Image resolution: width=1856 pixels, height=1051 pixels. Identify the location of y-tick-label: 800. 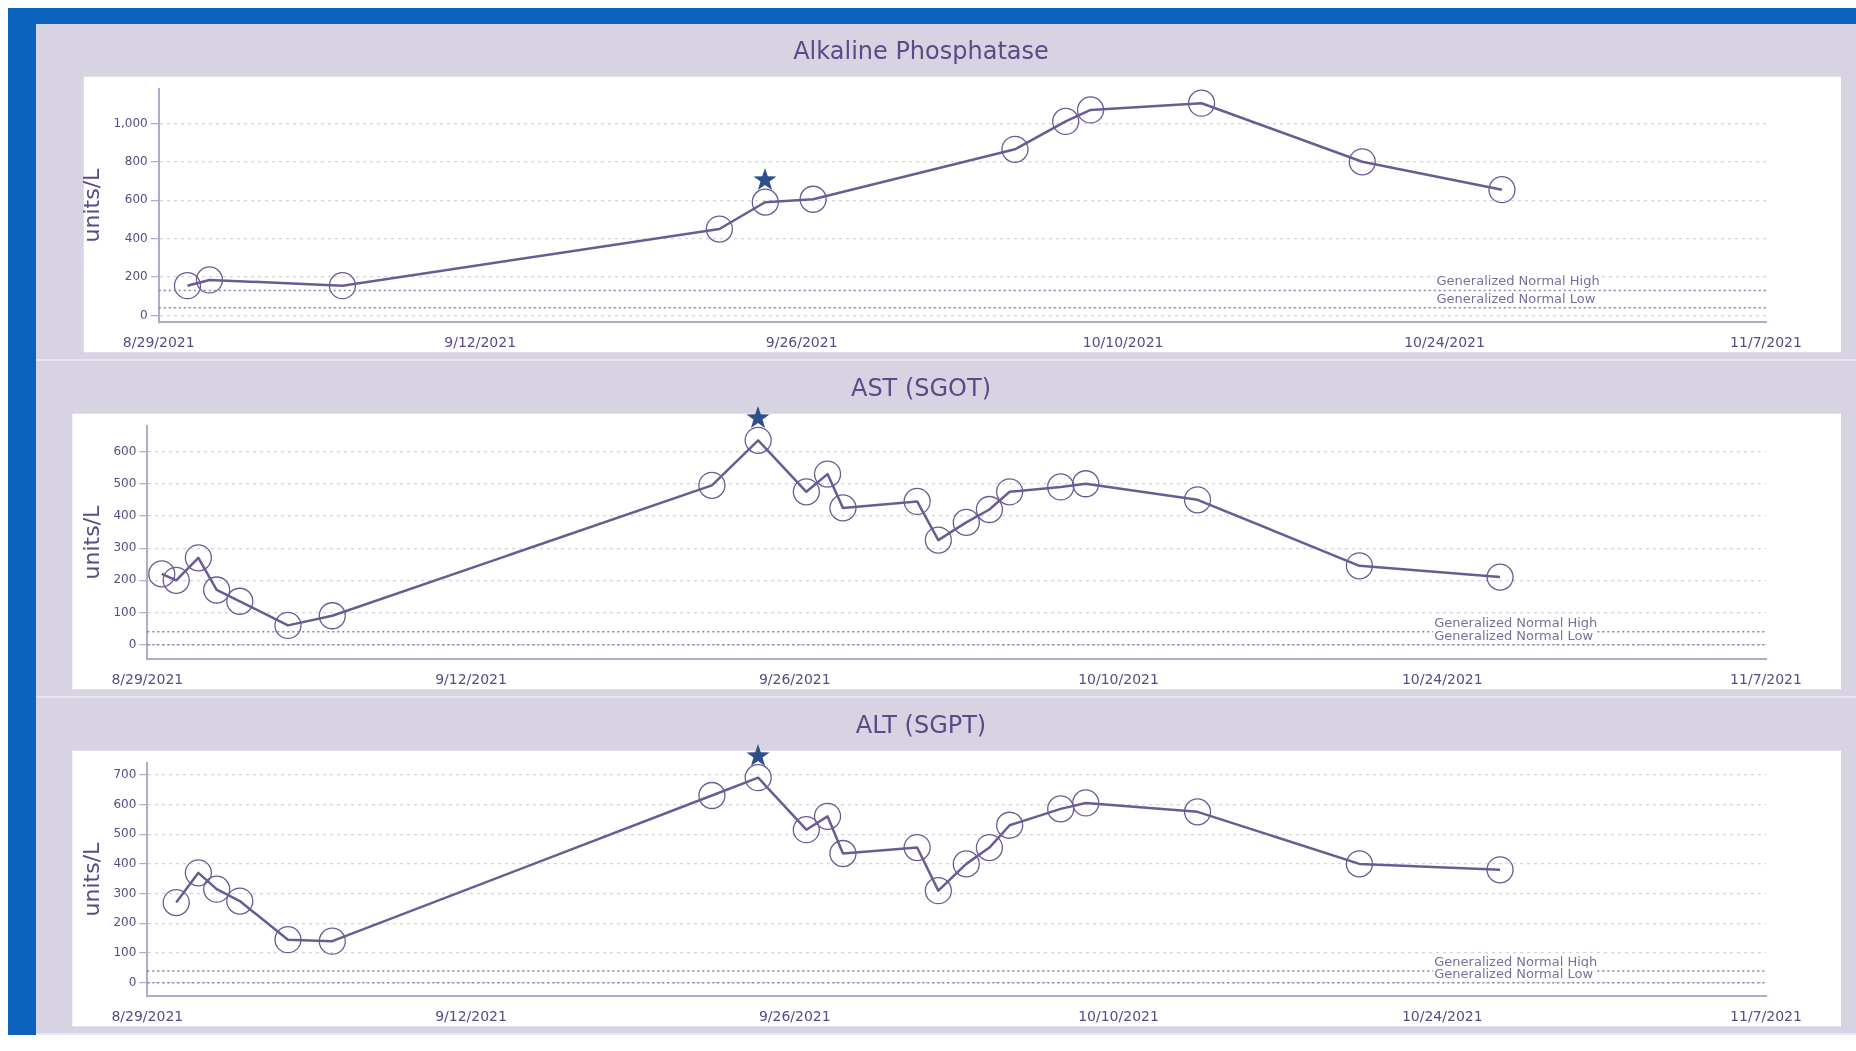
(136, 160).